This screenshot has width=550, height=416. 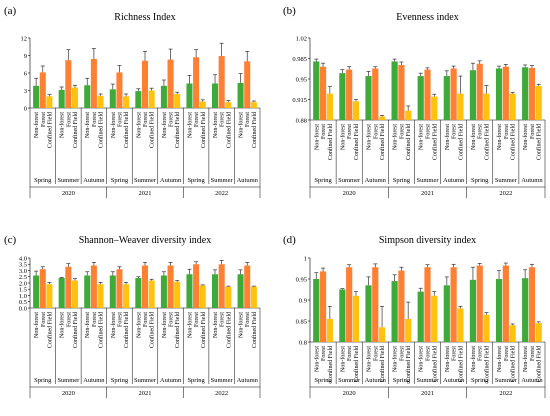 What do you see at coordinates (301, 120) in the screenshot?
I see `y-tick-label: 0.88` at bounding box center [301, 120].